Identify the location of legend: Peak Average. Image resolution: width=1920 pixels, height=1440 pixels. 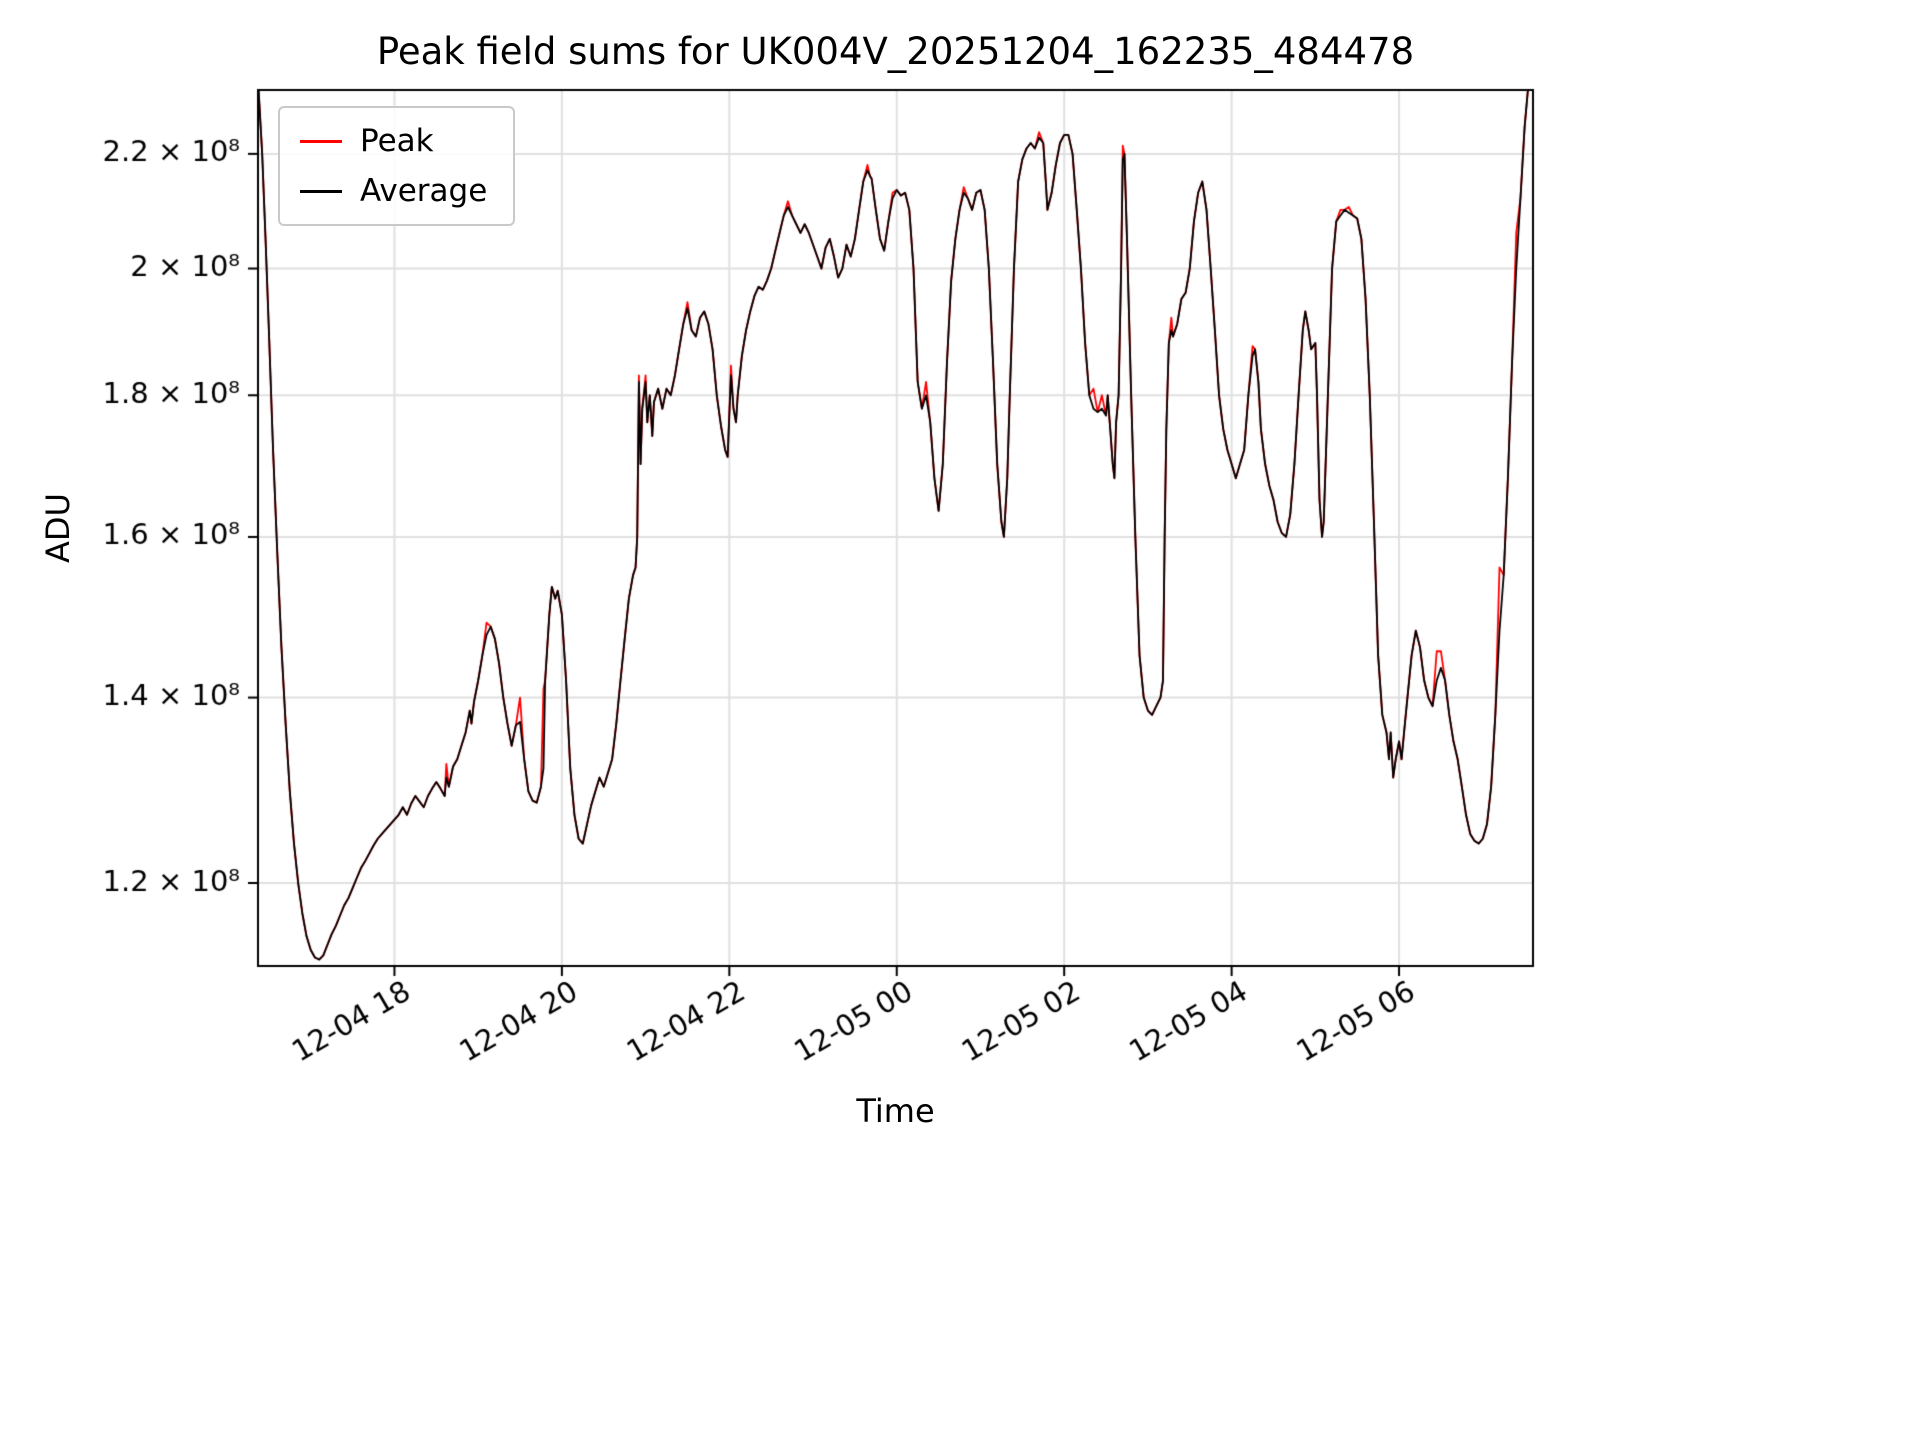
(397, 166).